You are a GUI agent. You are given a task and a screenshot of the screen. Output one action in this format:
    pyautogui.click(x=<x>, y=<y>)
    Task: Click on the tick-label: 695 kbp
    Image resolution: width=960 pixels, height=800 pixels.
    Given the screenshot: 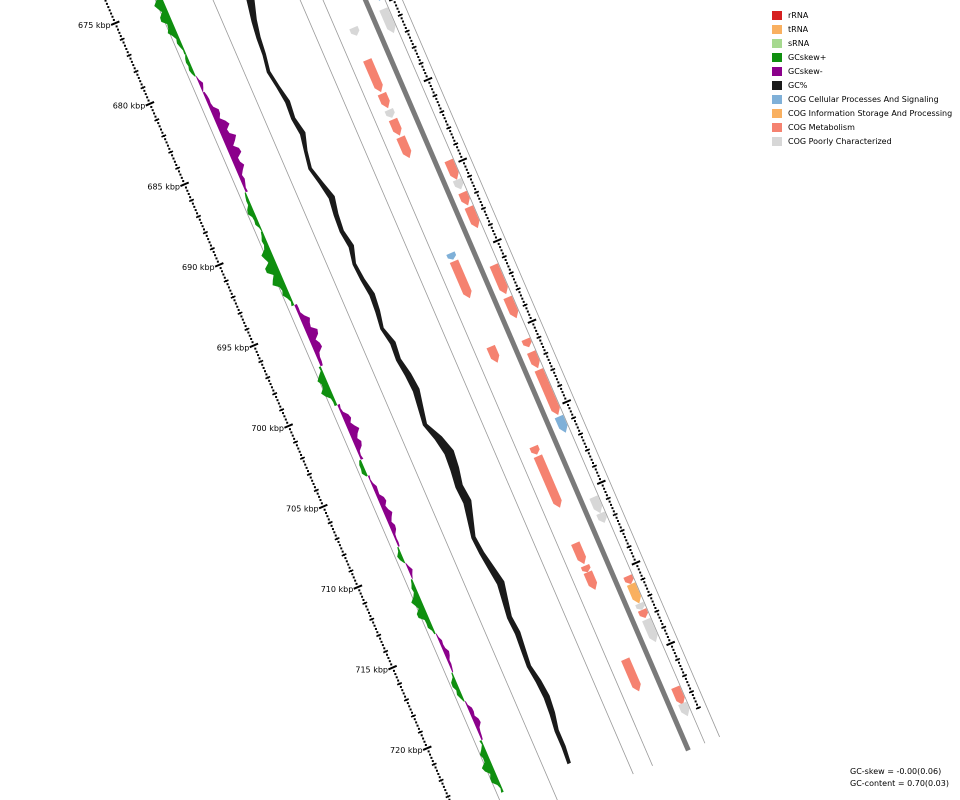 What is the action you would take?
    pyautogui.click(x=233, y=347)
    